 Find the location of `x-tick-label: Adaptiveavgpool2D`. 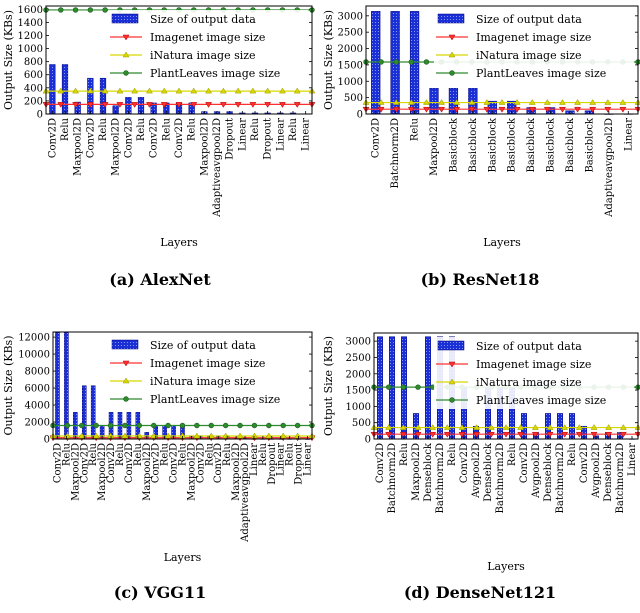

x-tick-label: Adaptiveavgpool2D is located at coordinates (217, 168).